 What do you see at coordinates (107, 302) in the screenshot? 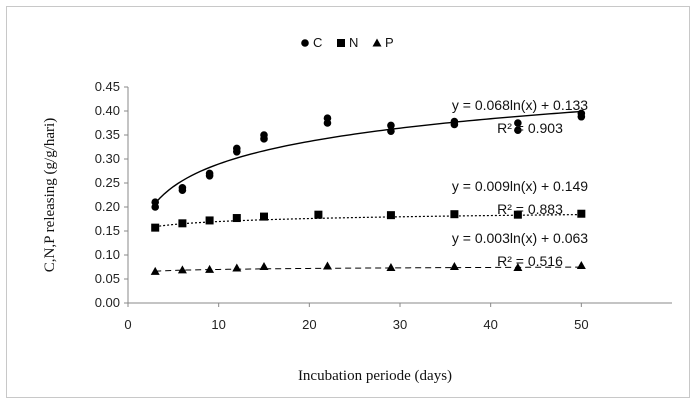
I see `y-tick-label: 0.00` at bounding box center [107, 302].